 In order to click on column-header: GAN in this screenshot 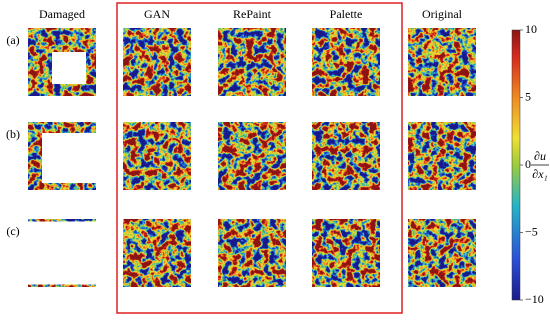, I will do `click(157, 14)`.